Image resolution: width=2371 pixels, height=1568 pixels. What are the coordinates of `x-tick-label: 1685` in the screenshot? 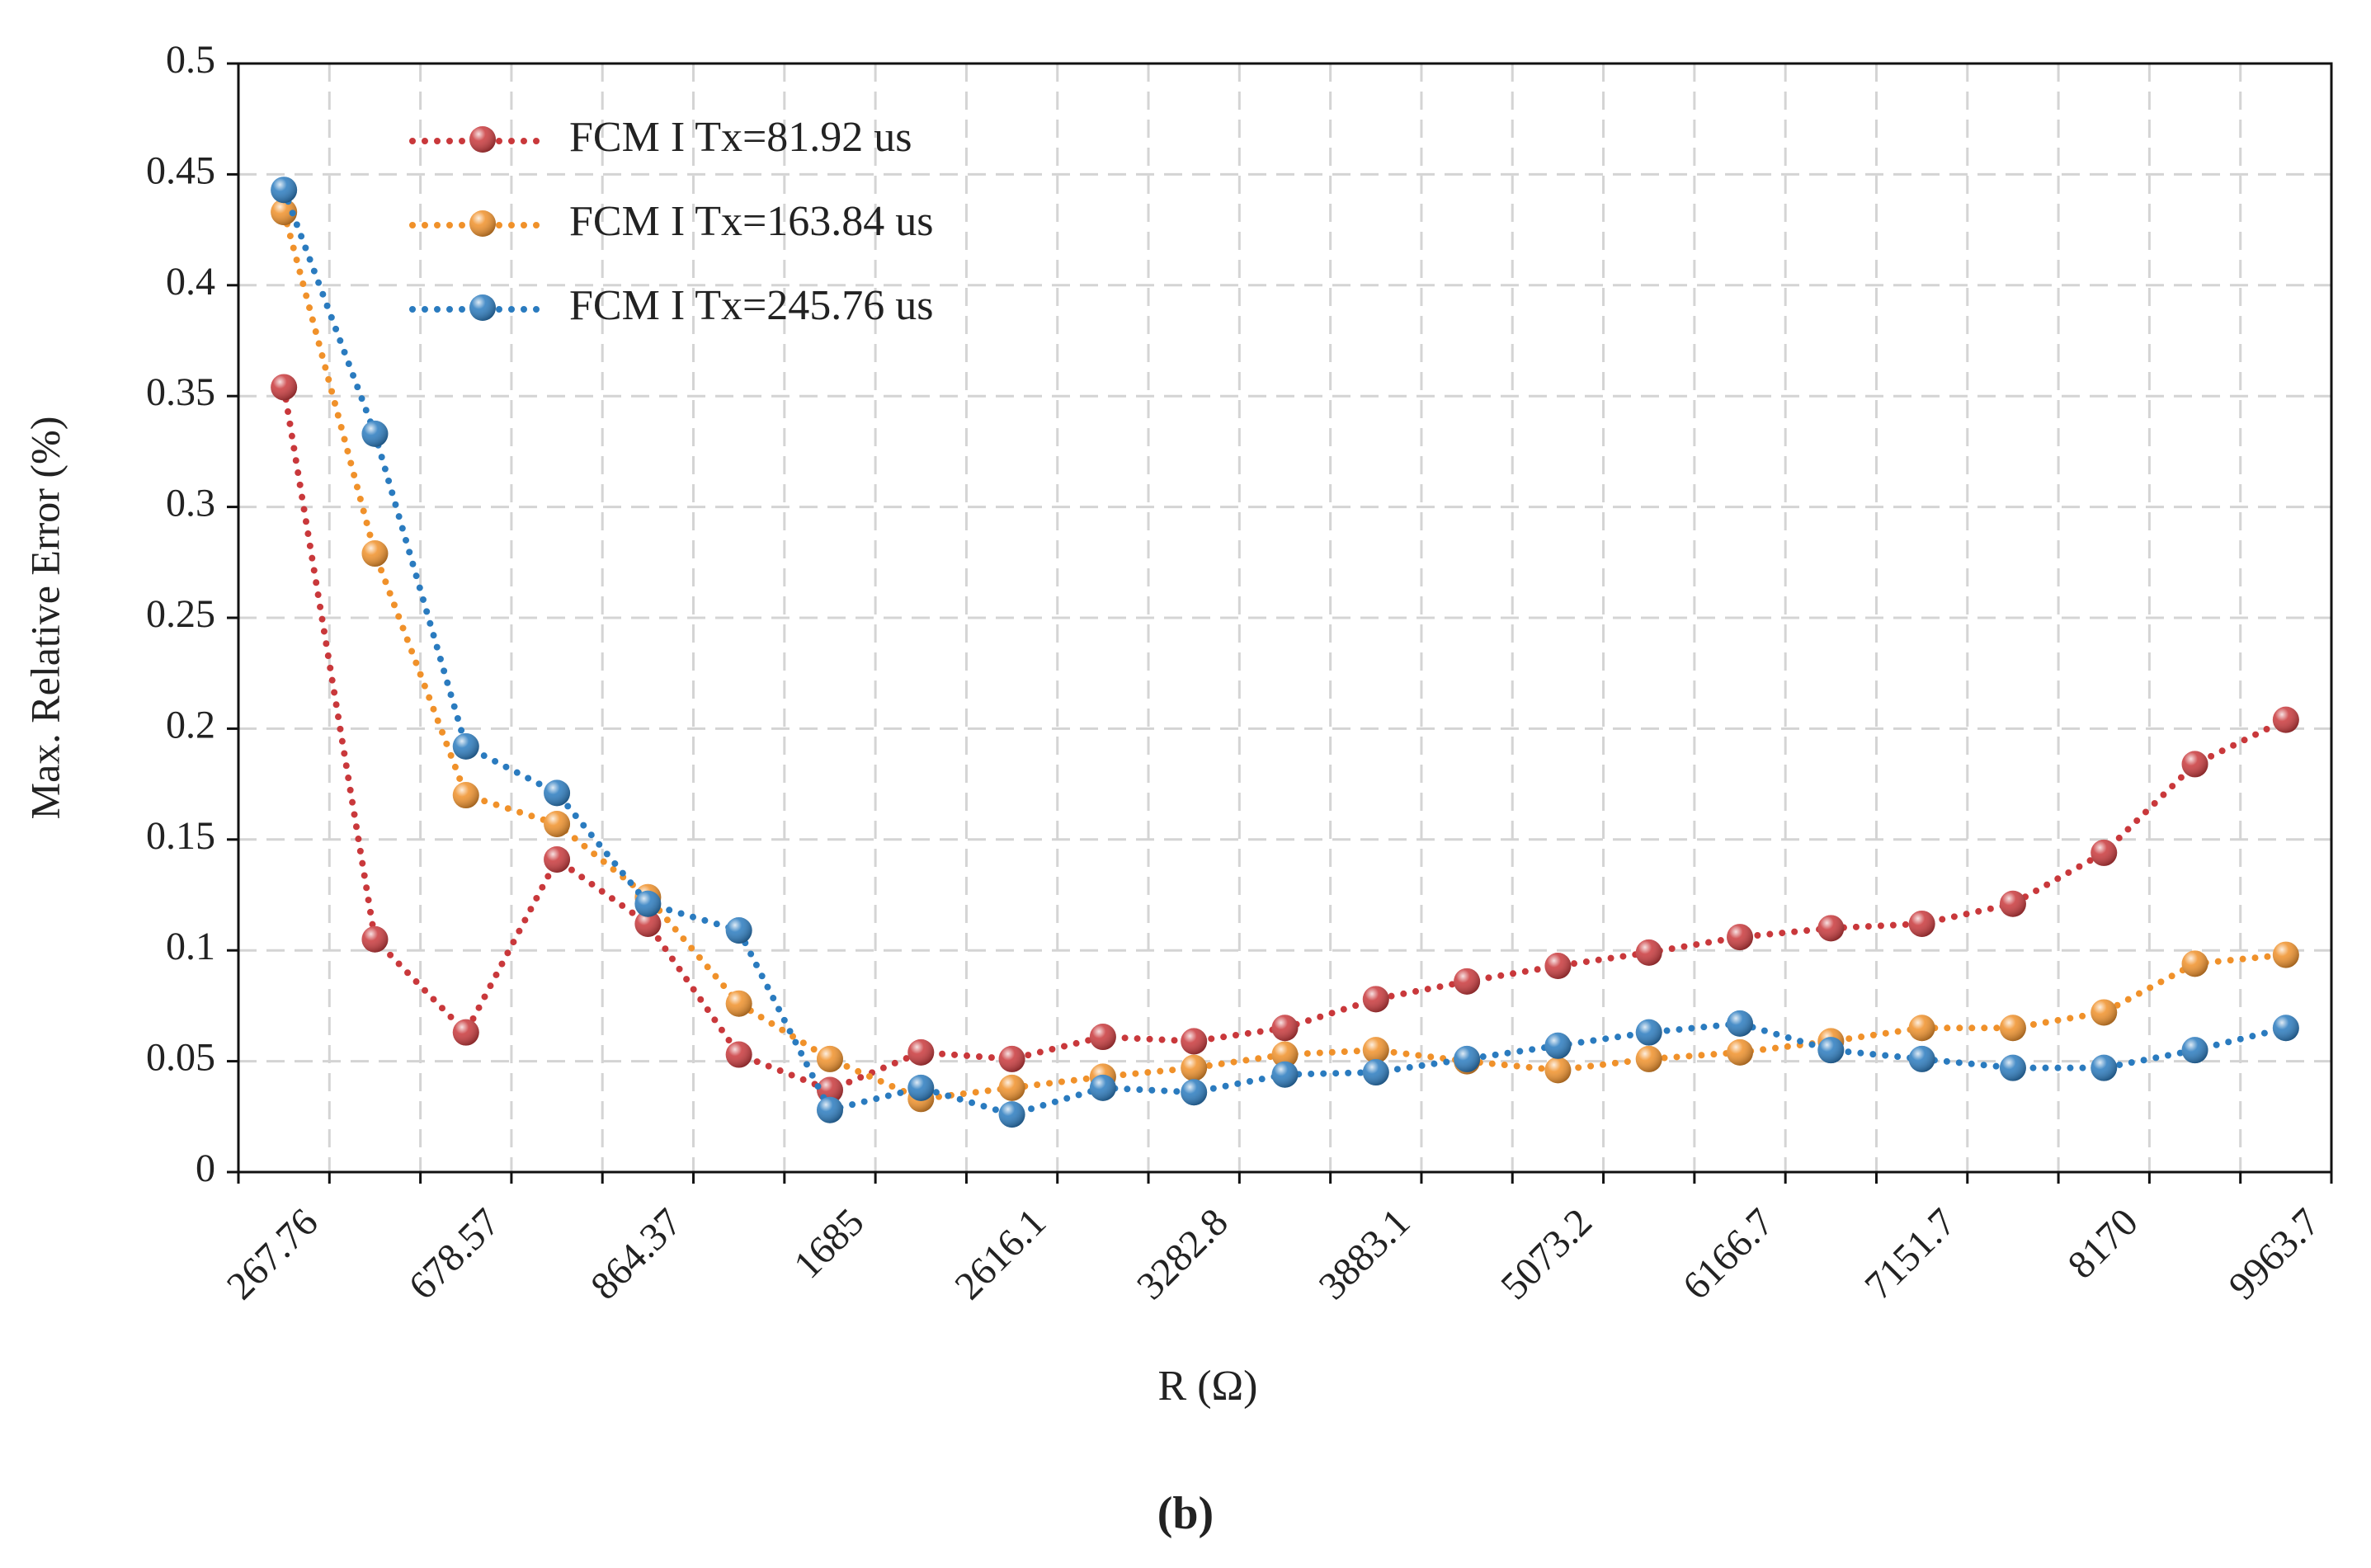 It's located at (828, 1243).